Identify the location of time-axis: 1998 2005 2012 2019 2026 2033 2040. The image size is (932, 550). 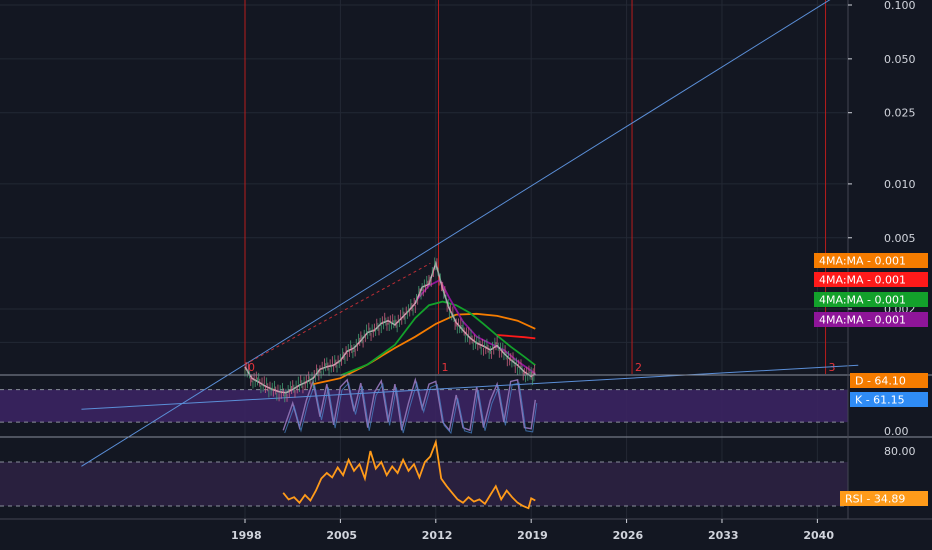
(532, 530).